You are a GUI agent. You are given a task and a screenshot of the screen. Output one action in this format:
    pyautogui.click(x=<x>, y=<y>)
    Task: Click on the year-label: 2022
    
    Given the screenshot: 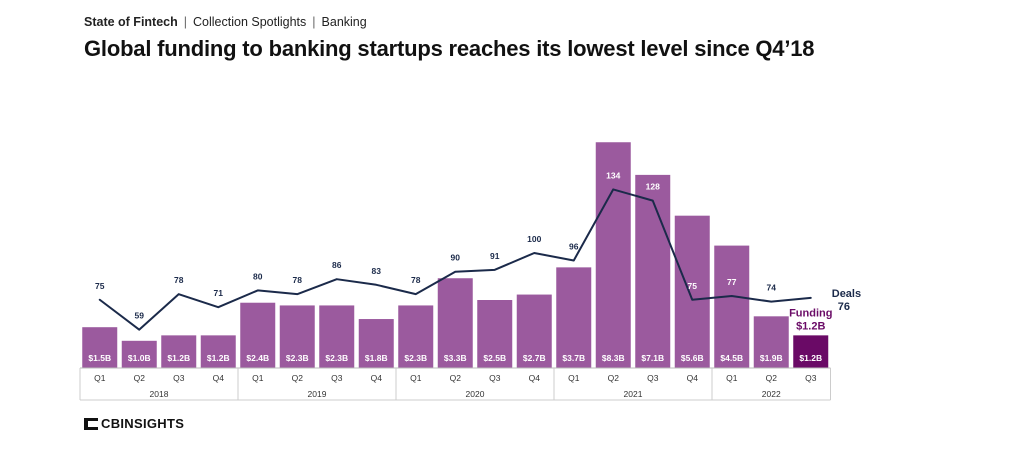 What is the action you would take?
    pyautogui.click(x=771, y=394)
    